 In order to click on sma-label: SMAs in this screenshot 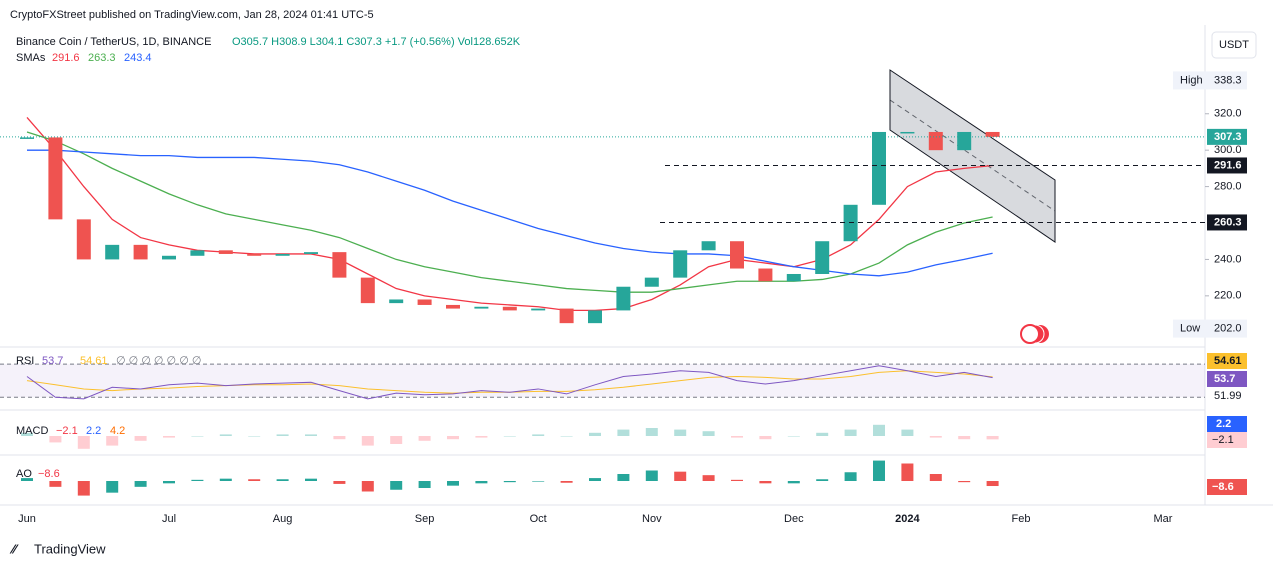, I will do `click(31, 58)`.